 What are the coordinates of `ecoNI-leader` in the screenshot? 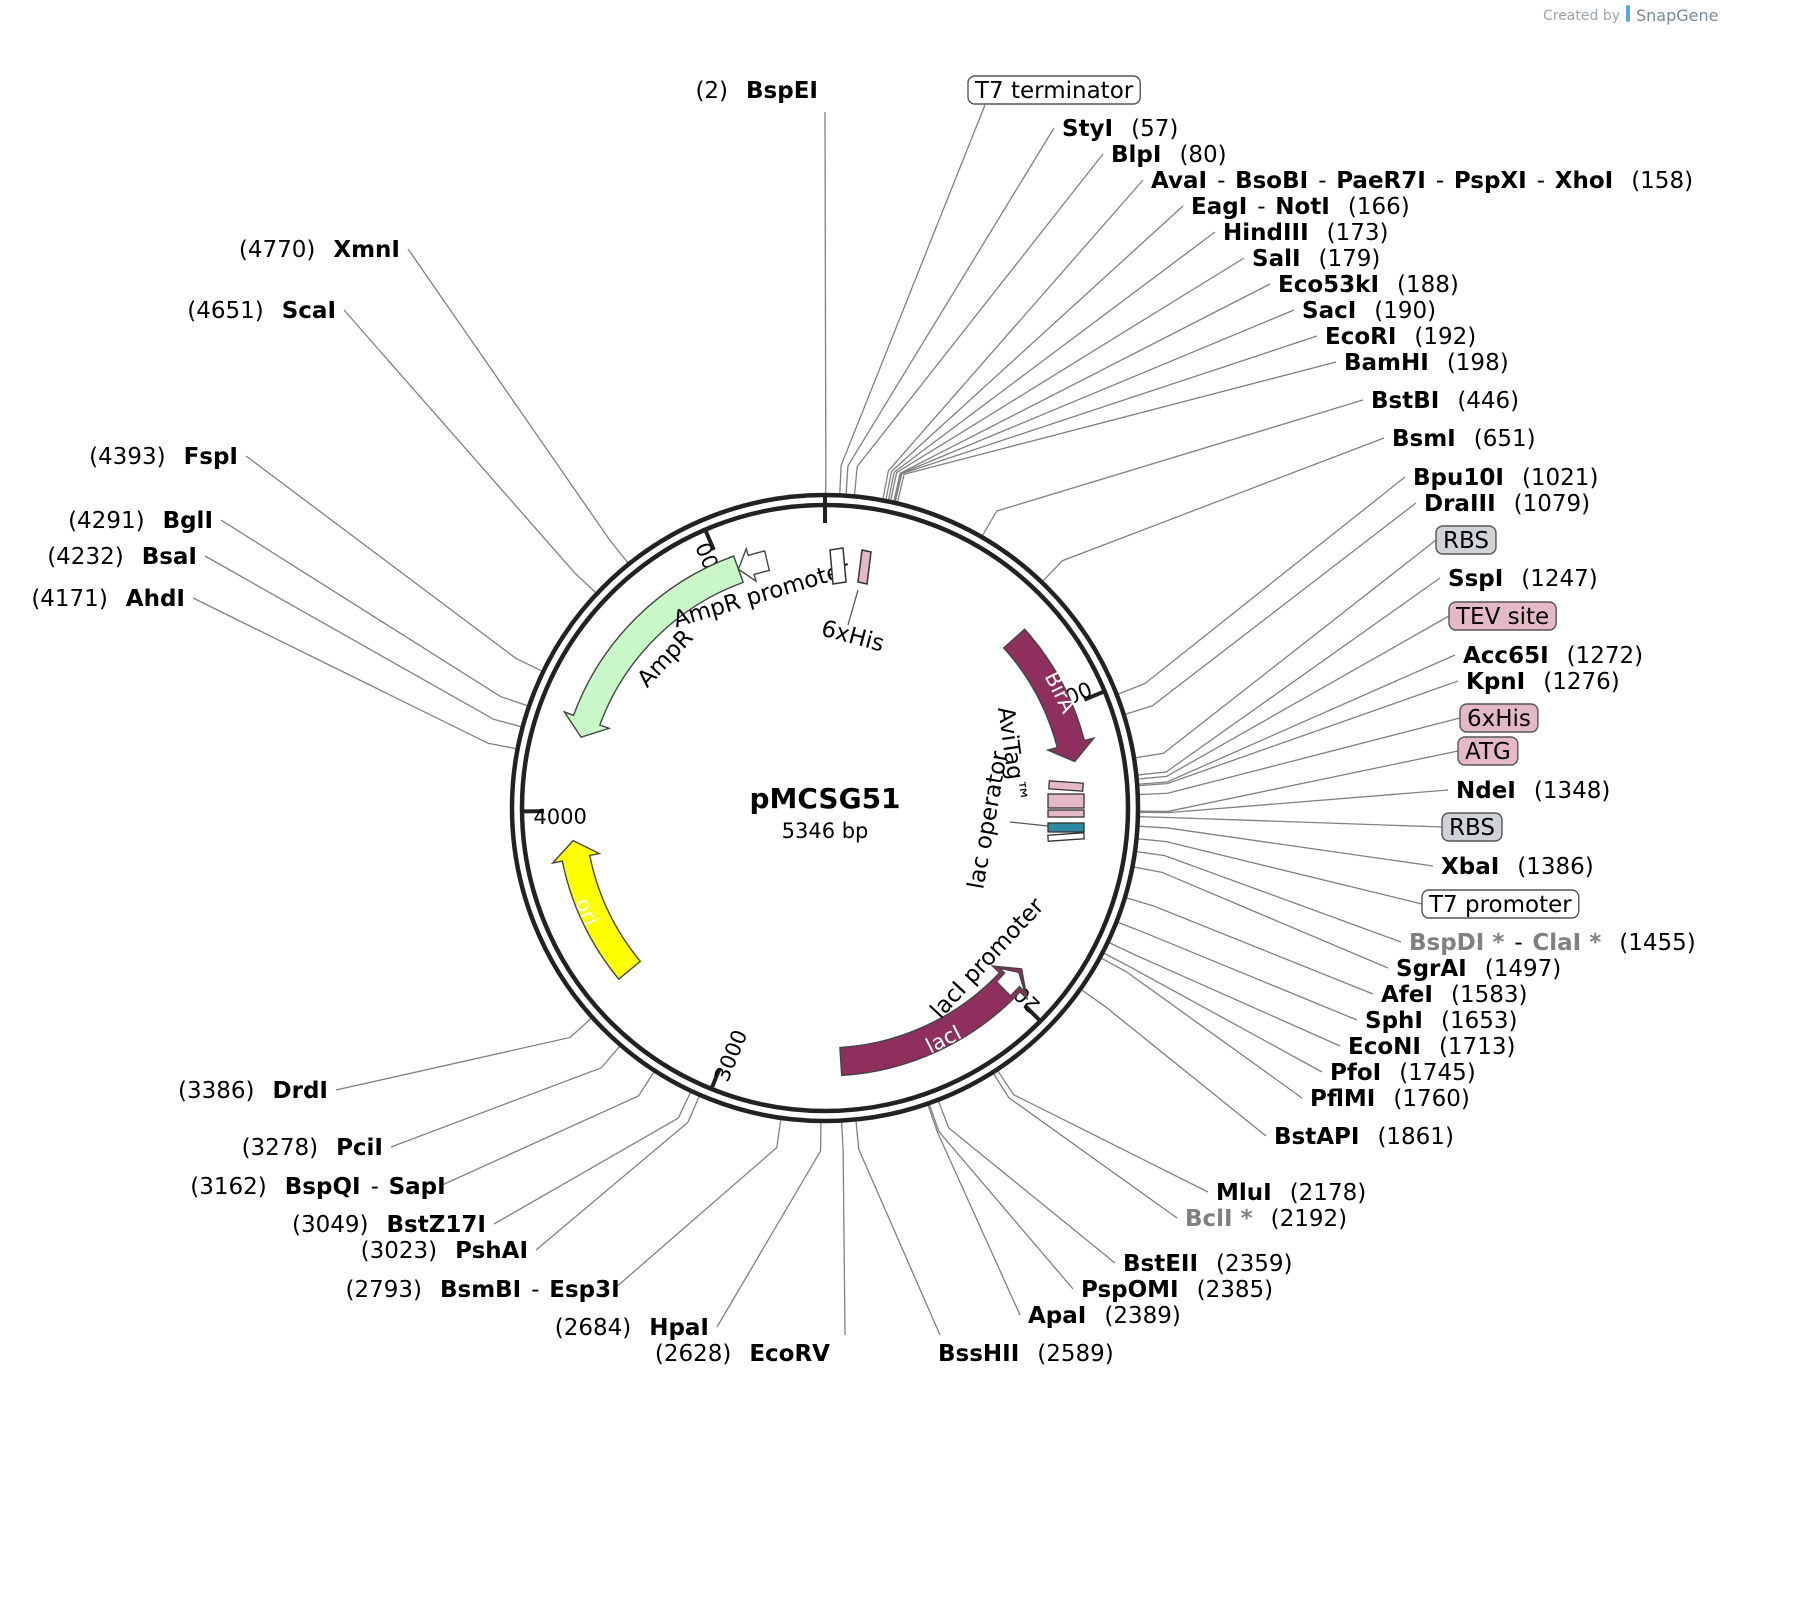 It's located at (1225, 994).